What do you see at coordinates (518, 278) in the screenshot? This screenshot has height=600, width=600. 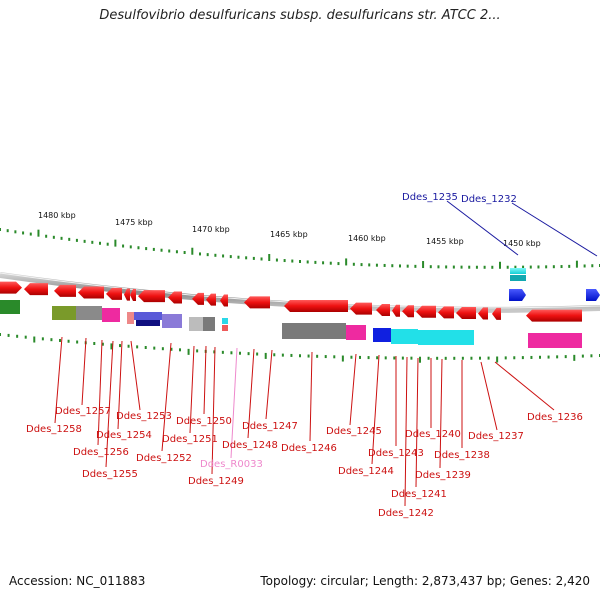 I see `rna-feature-1235-bottom` at bounding box center [518, 278].